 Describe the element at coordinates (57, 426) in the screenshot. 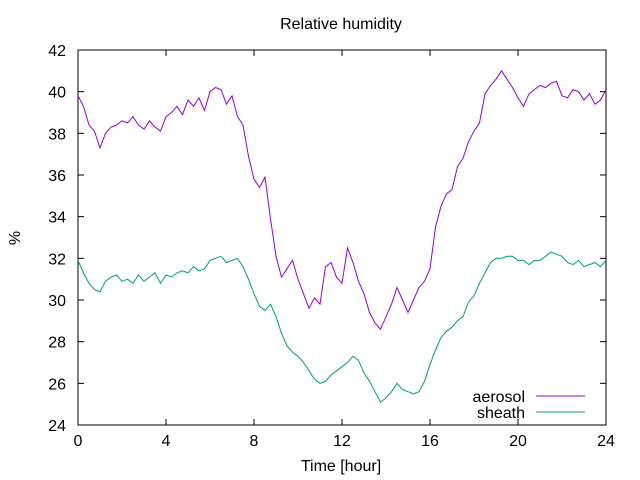

I see `y-tick-label: 24` at that location.